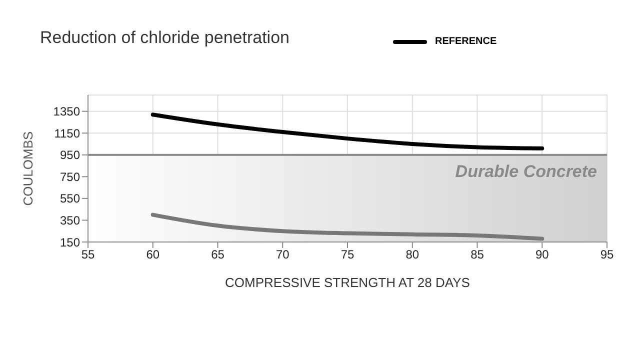  I want to click on y-tick-label: 1350, so click(66, 111).